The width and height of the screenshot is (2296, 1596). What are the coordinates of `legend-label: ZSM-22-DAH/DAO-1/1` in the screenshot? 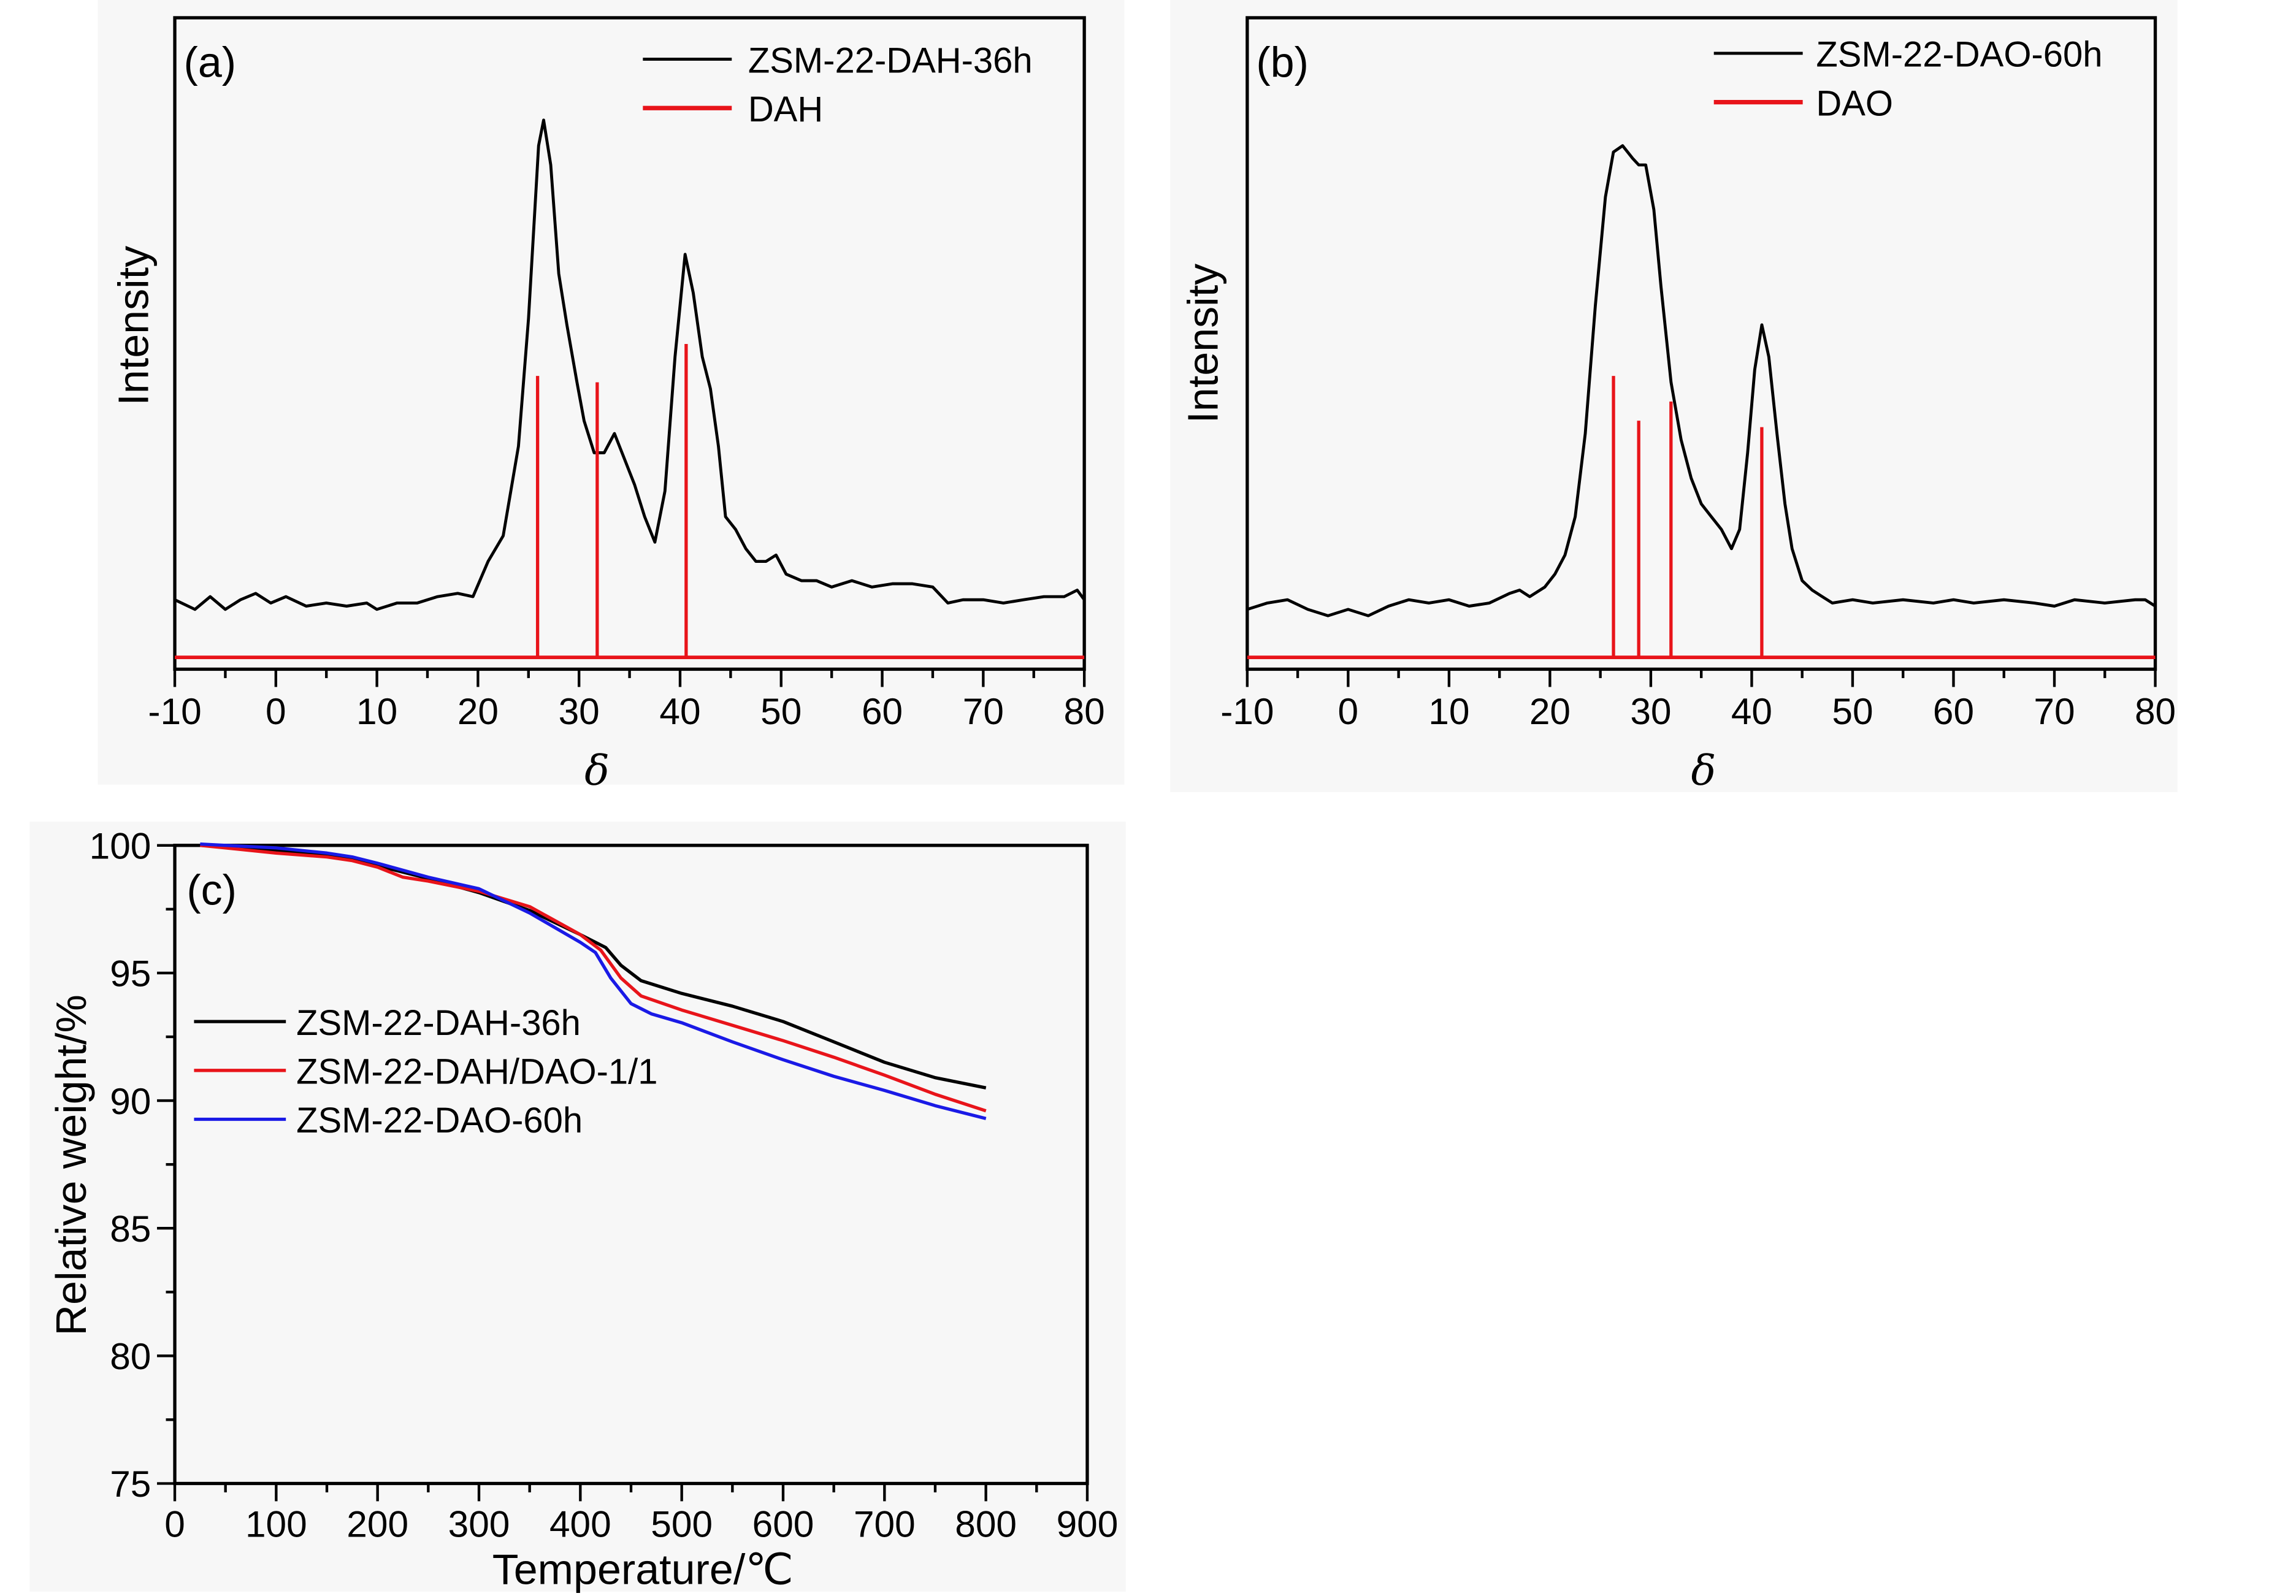 It's located at (476, 1072).